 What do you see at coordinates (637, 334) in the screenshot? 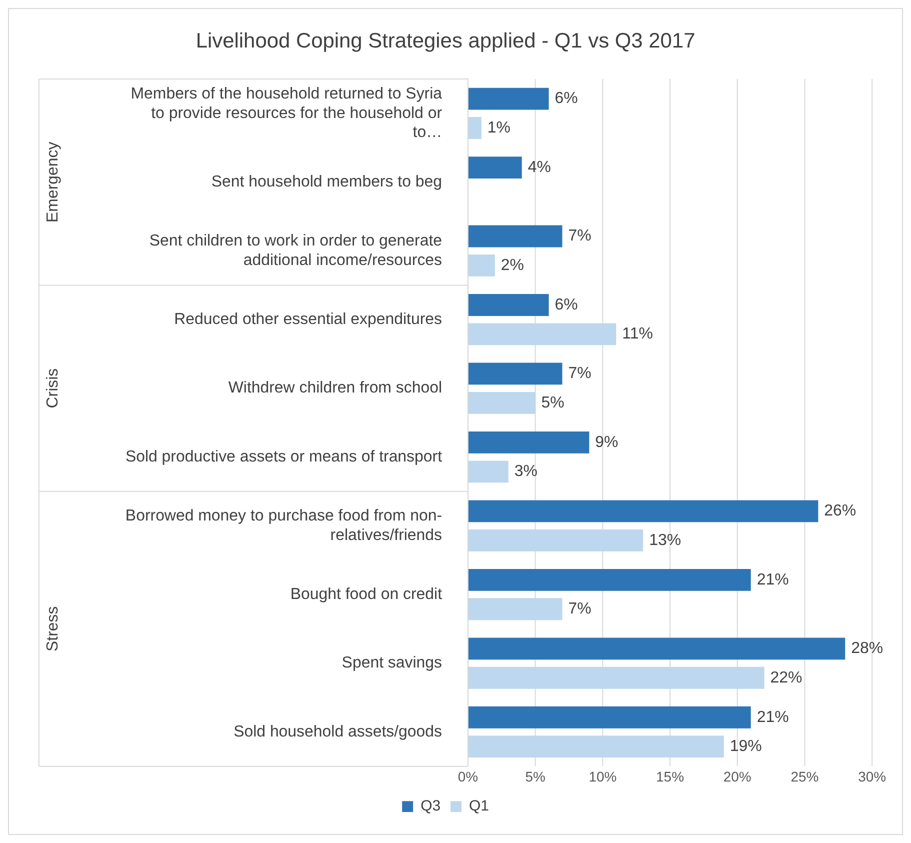
I see `data-label: 11%` at bounding box center [637, 334].